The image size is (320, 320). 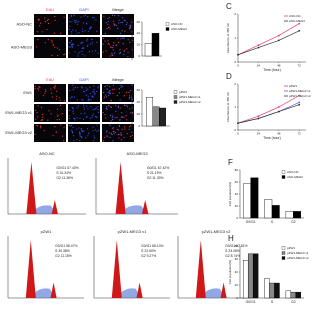 I want to click on flow-title: ASO-NC, so click(x=47, y=153).